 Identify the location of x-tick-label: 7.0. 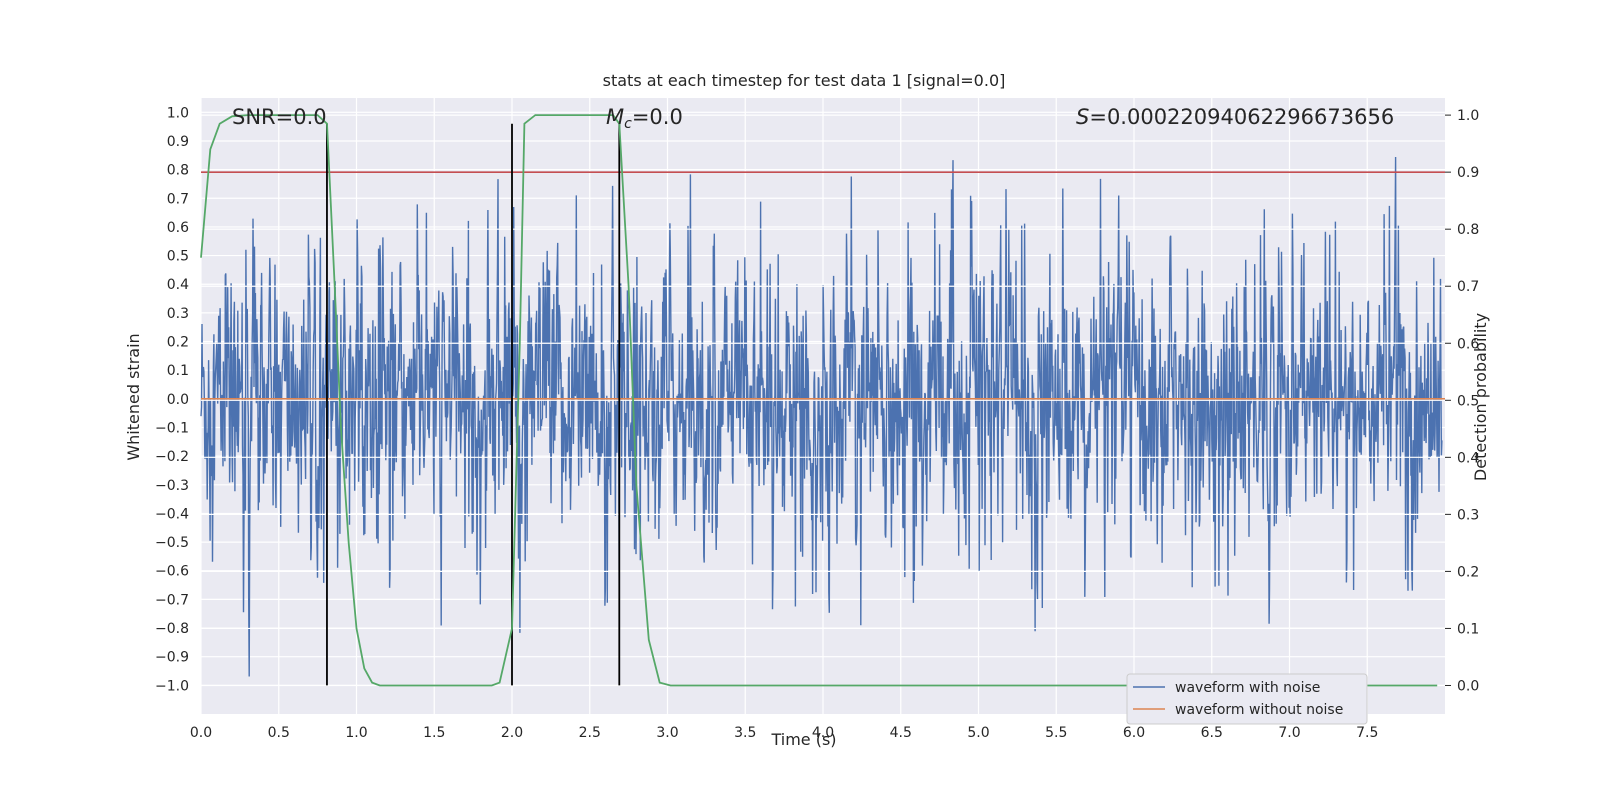
(1289, 733).